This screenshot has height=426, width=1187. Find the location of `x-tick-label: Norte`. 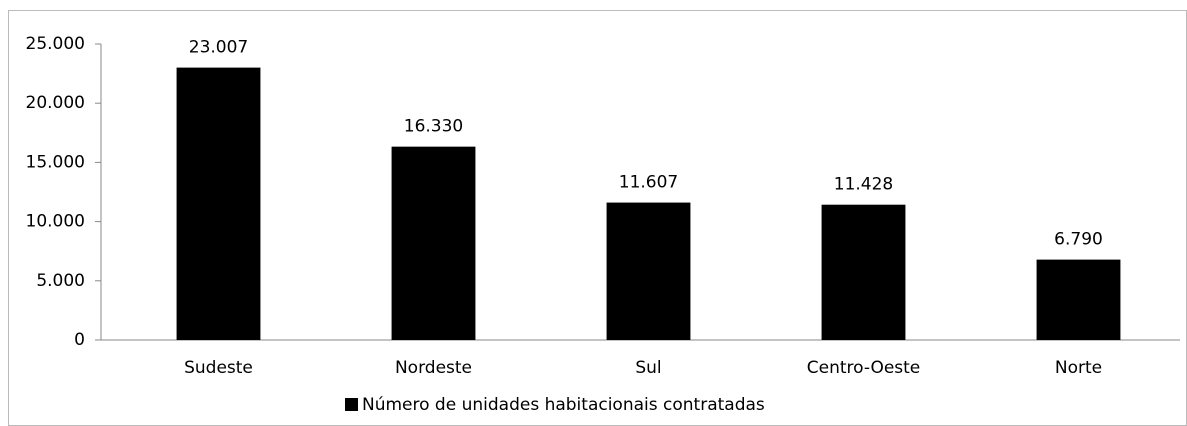

x-tick-label: Norte is located at coordinates (1078, 368).